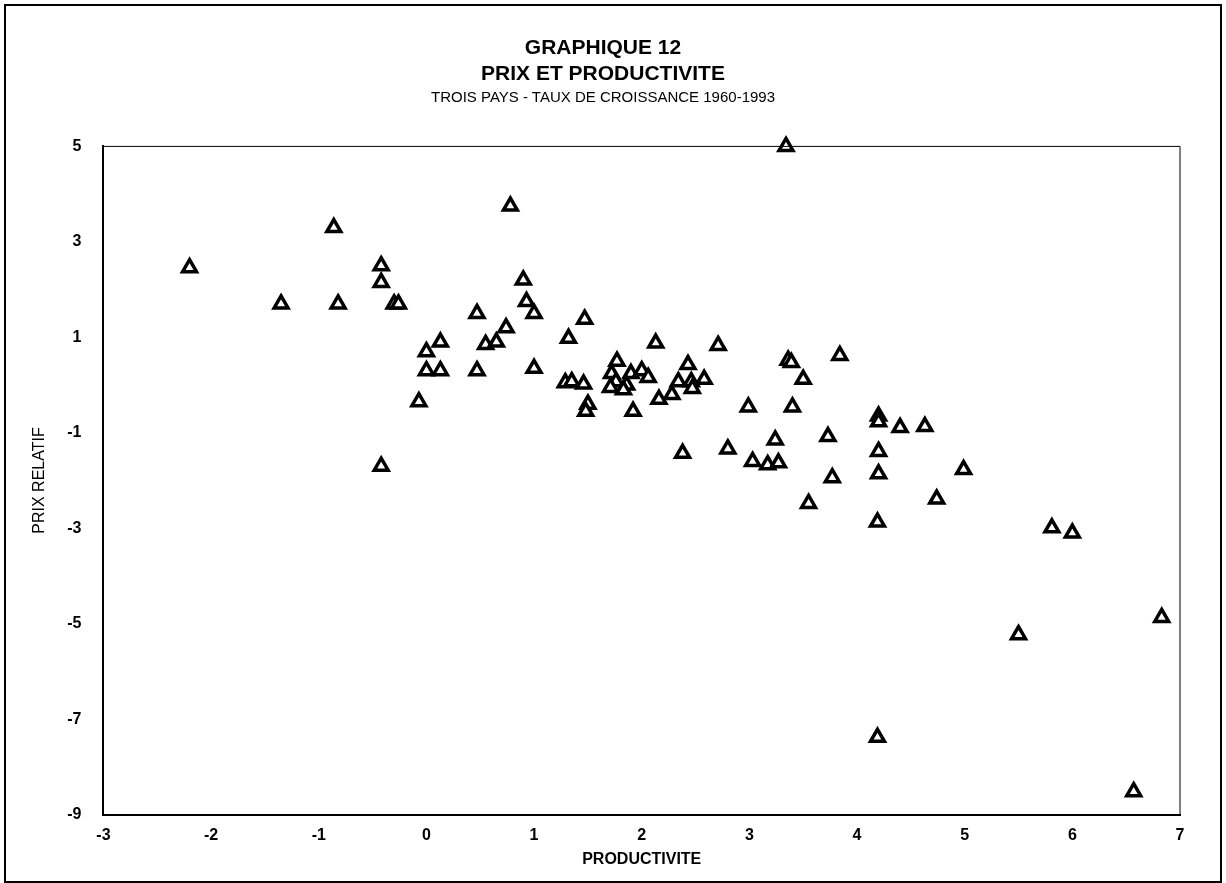 Image resolution: width=1226 pixels, height=883 pixels. What do you see at coordinates (77, 241) in the screenshot?
I see `y-tick-label: 3` at bounding box center [77, 241].